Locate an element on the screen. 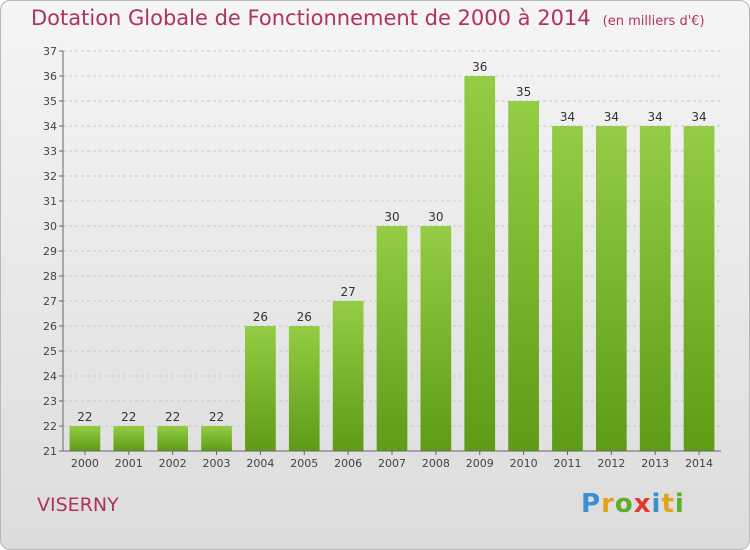  x-tick-label: 2003 is located at coordinates (217, 463).